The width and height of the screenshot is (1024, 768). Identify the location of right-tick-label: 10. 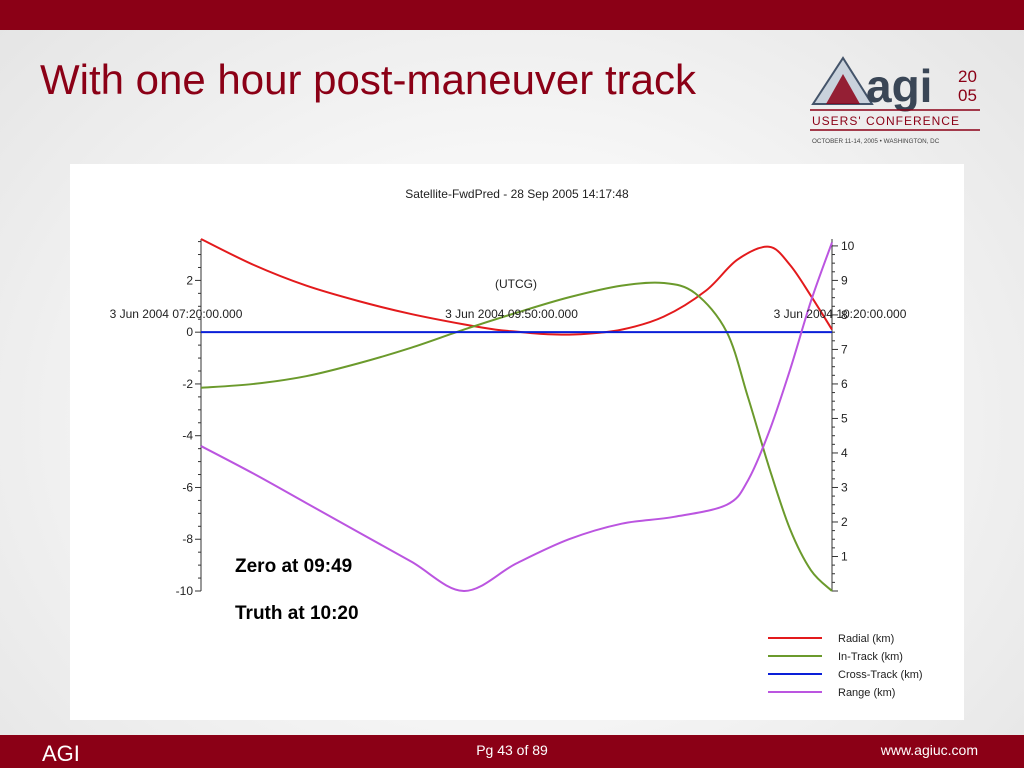
(848, 246).